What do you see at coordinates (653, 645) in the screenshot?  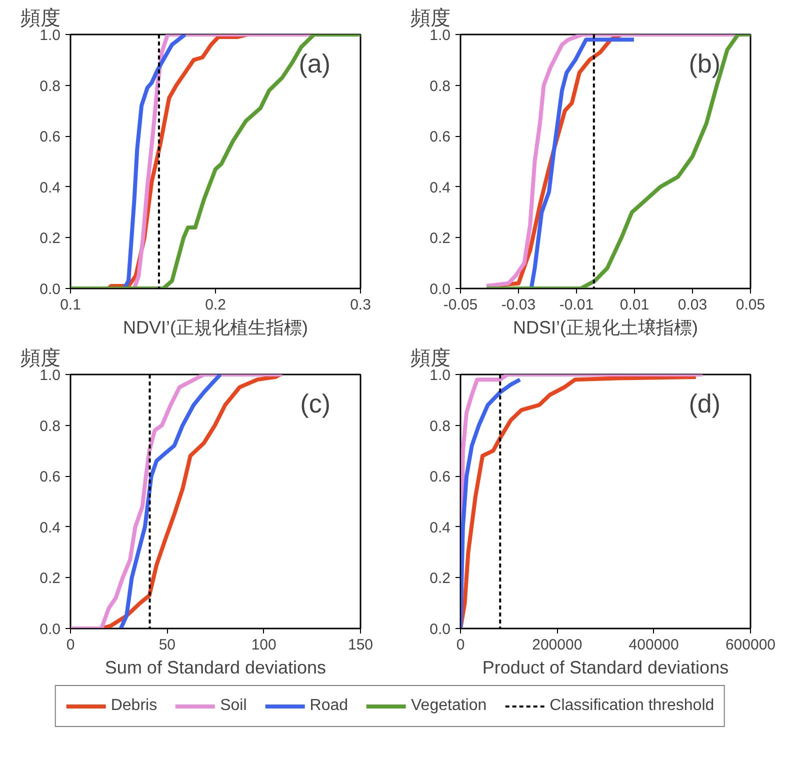 I see `x-tick-label: 400000` at bounding box center [653, 645].